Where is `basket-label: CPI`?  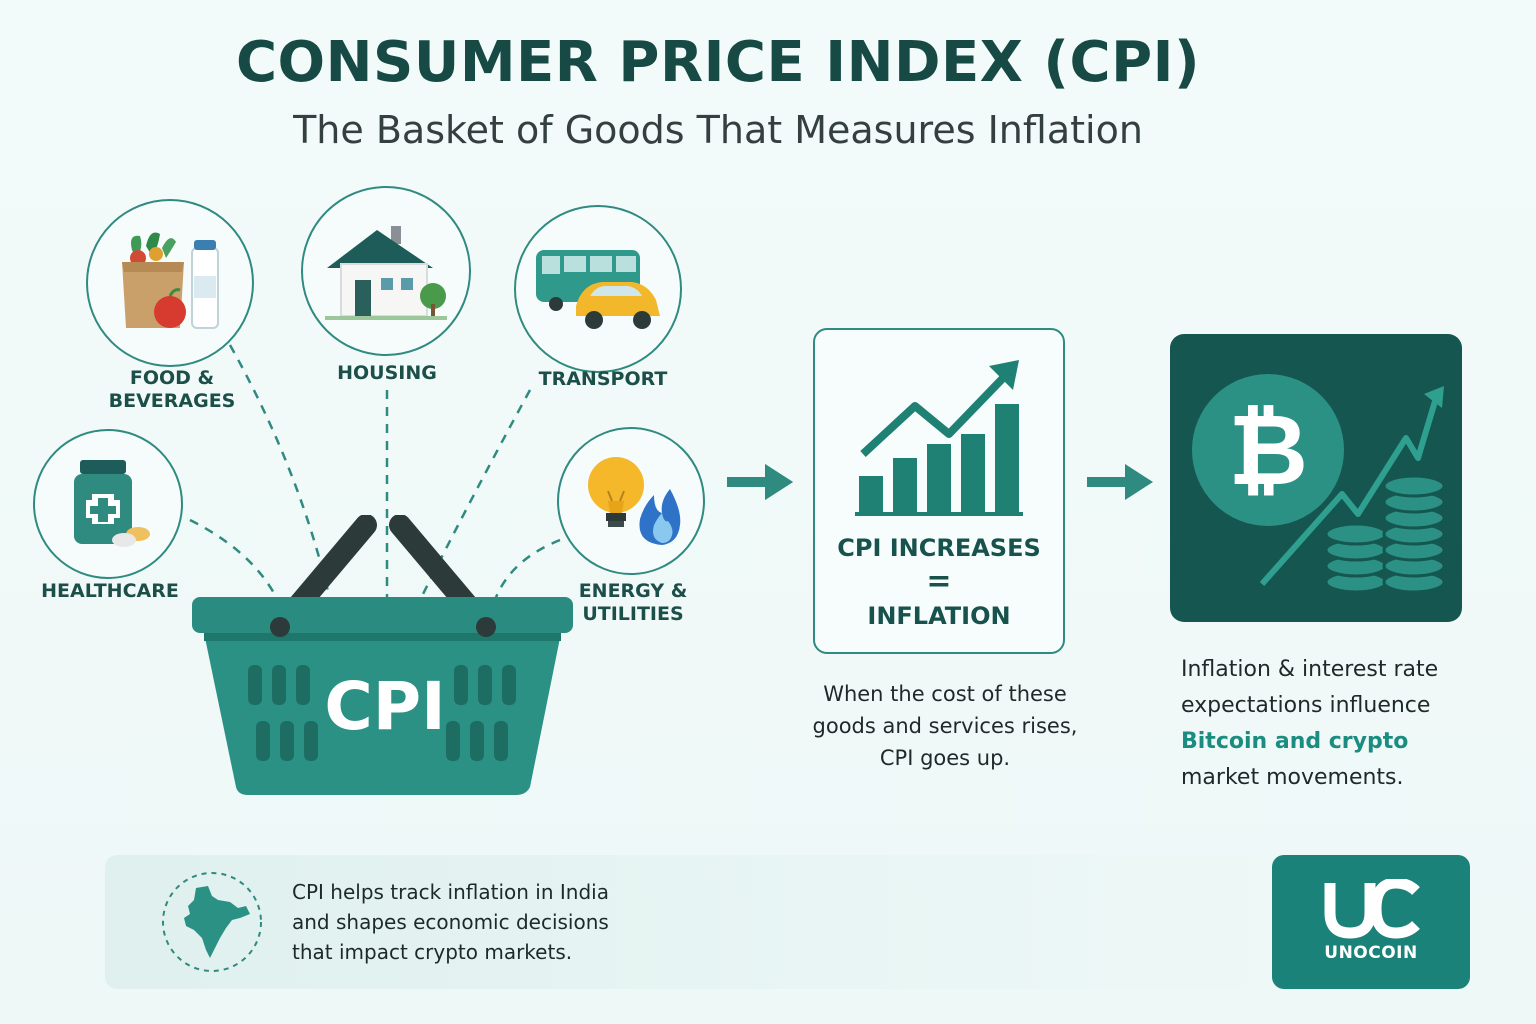 basket-label: CPI is located at coordinates (385, 706).